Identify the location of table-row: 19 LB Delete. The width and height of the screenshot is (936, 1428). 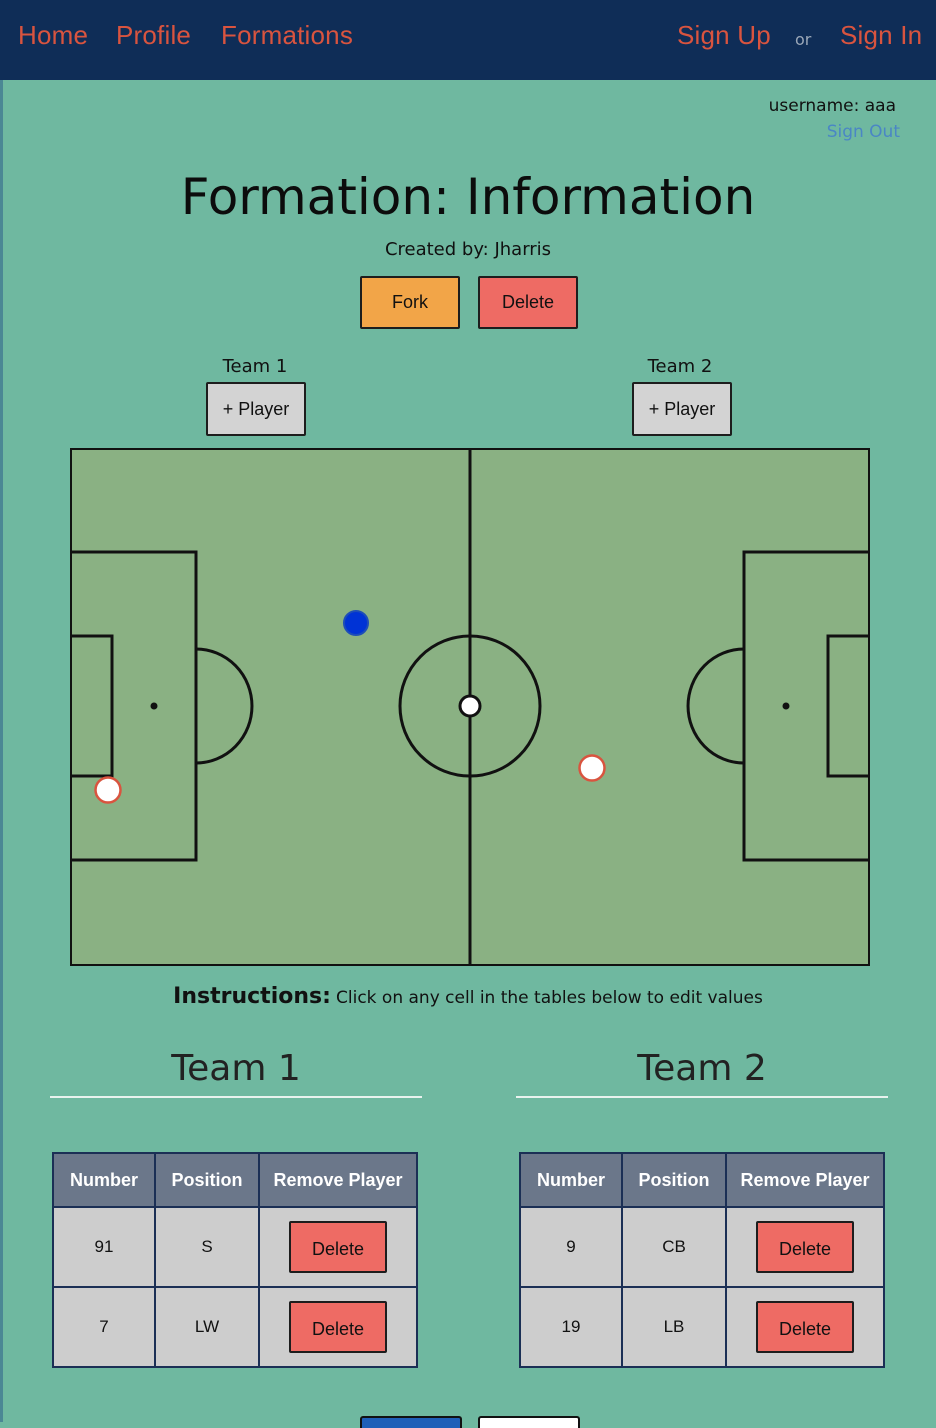
(702, 1327).